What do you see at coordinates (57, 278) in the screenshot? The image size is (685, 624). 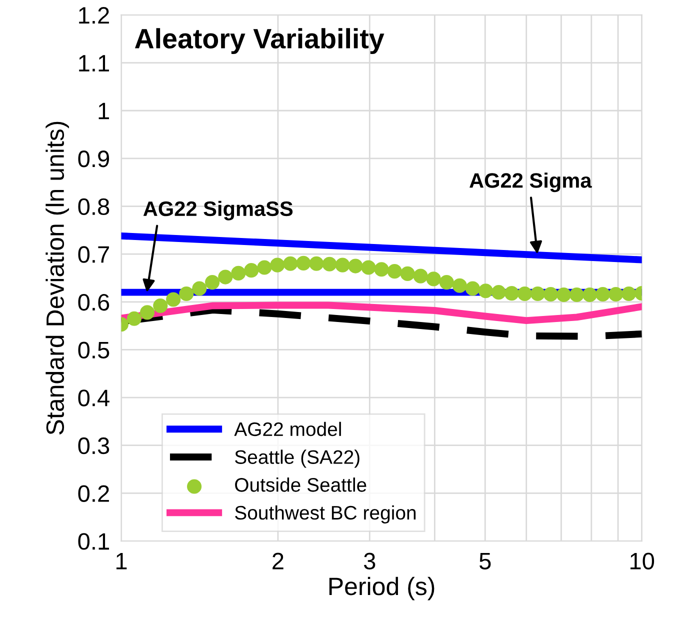 I see `y-axis-title: Standard Deviation (ln units)` at bounding box center [57, 278].